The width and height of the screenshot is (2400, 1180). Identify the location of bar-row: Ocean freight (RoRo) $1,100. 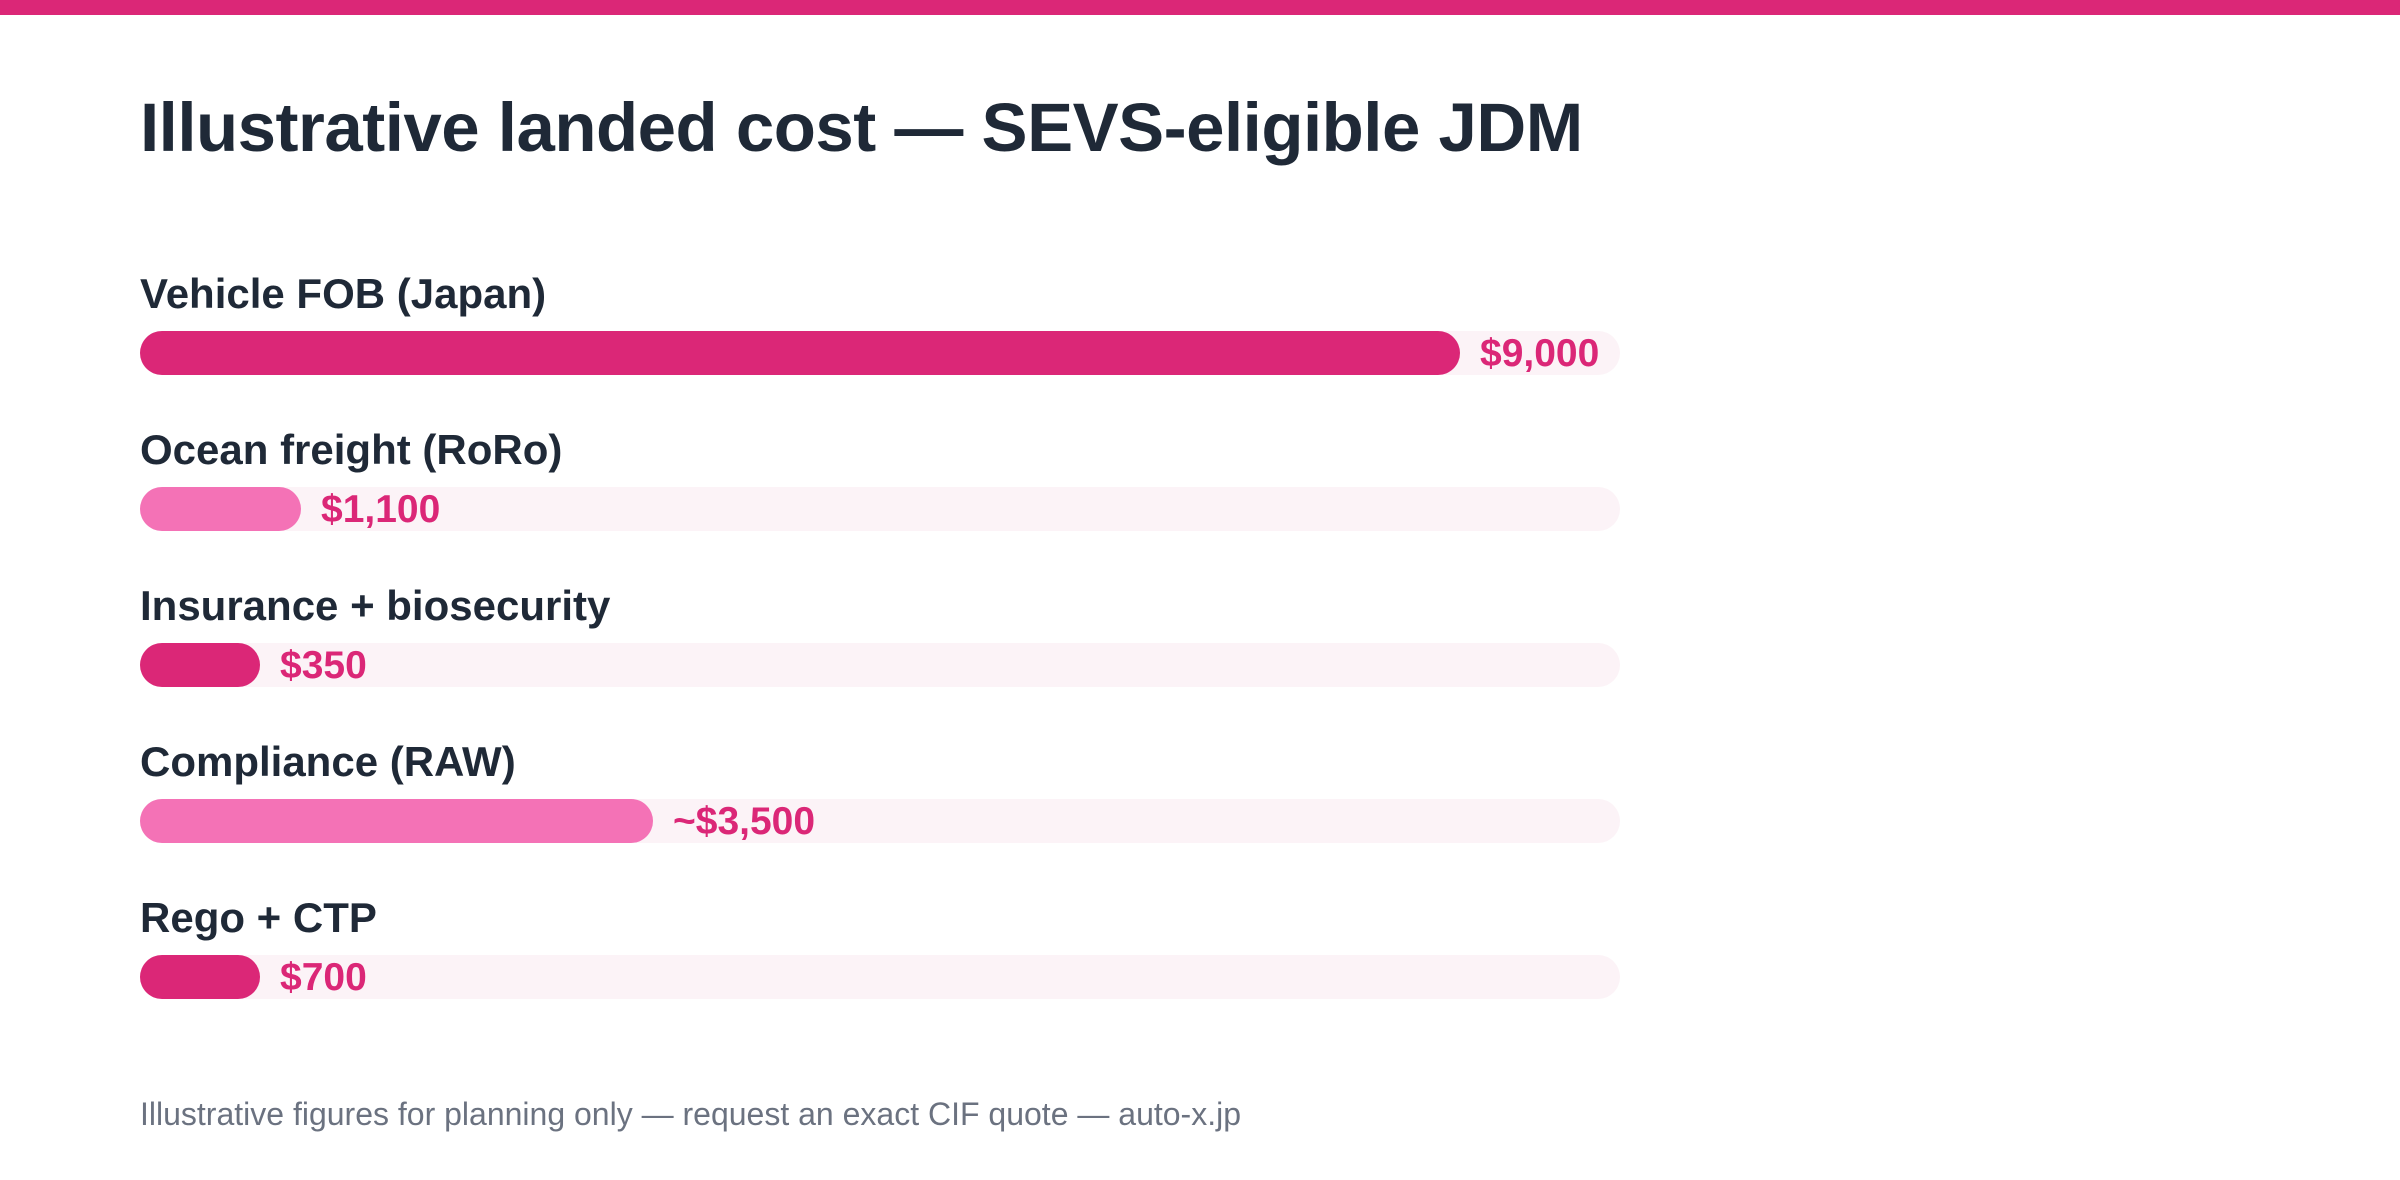
(880, 504).